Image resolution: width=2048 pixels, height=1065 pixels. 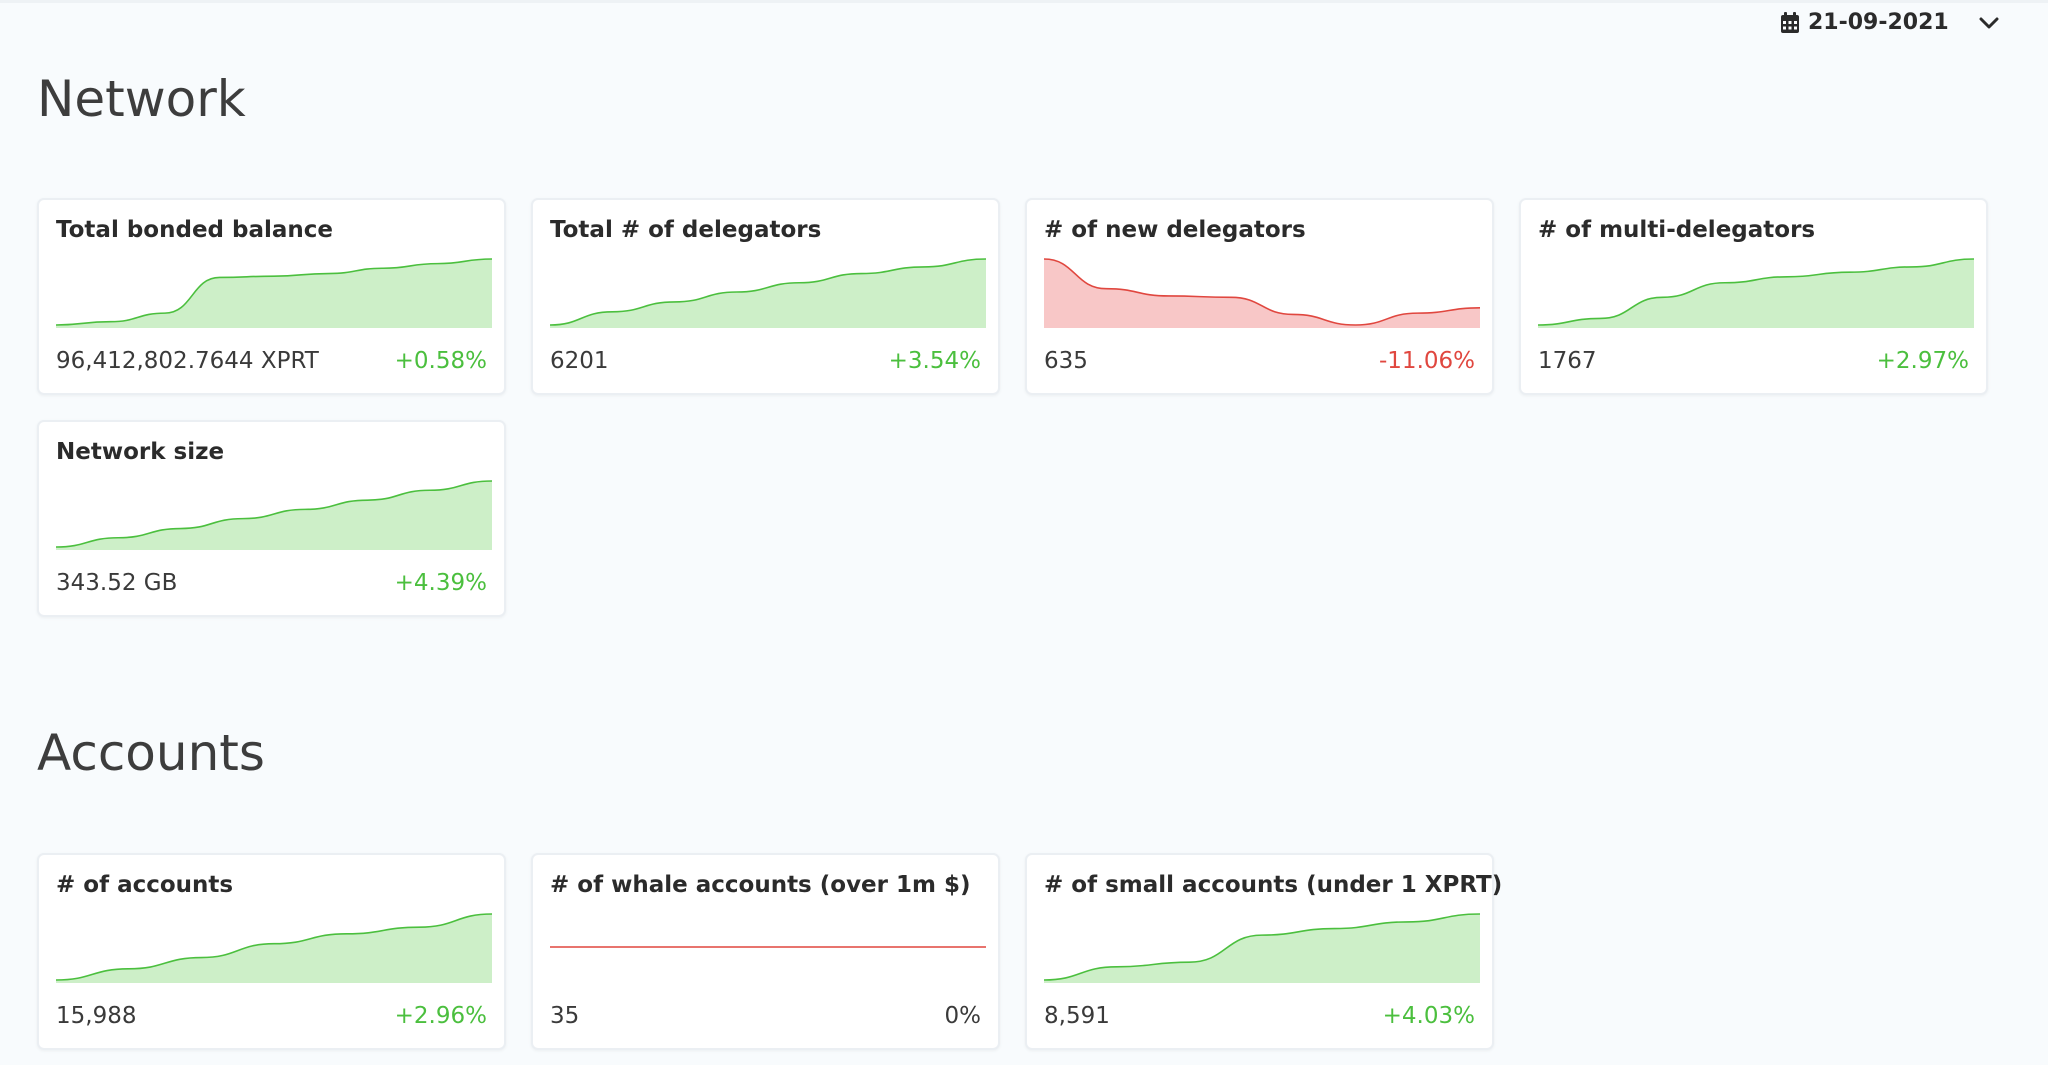 What do you see at coordinates (187, 361) in the screenshot?
I see `card-value: 96,412,802.7644 XPRT` at bounding box center [187, 361].